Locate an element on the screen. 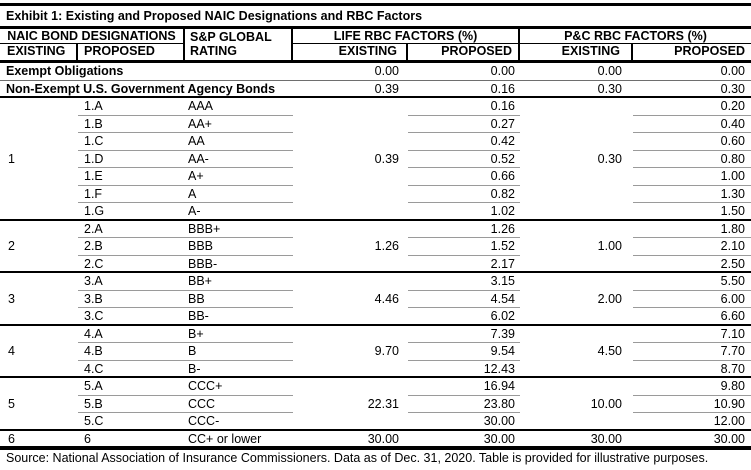 The image size is (751, 470). life-proposed-factor: 0.52 is located at coordinates (464, 159).